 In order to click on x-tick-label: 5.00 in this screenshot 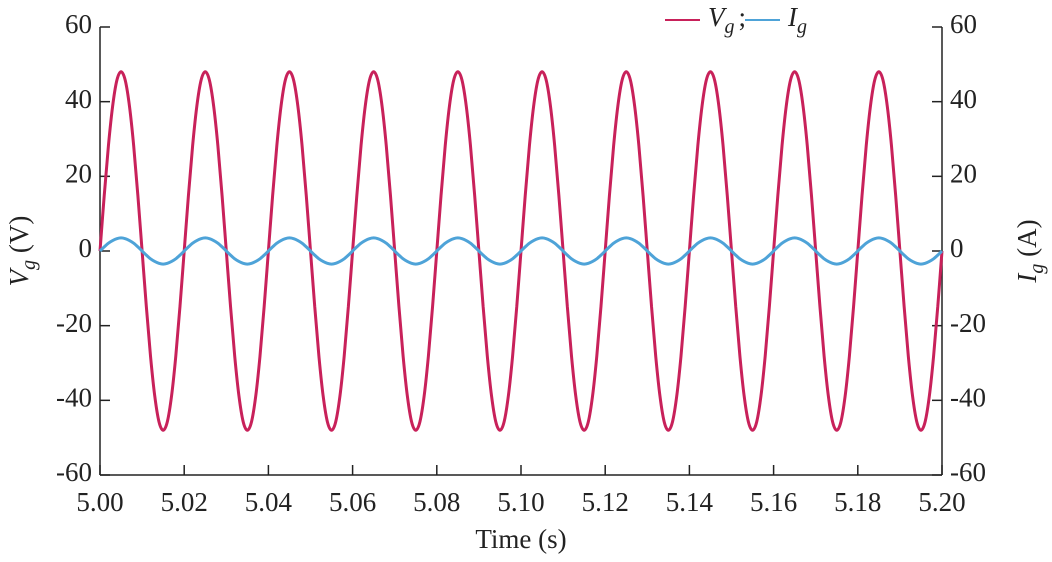, I will do `click(99, 502)`.